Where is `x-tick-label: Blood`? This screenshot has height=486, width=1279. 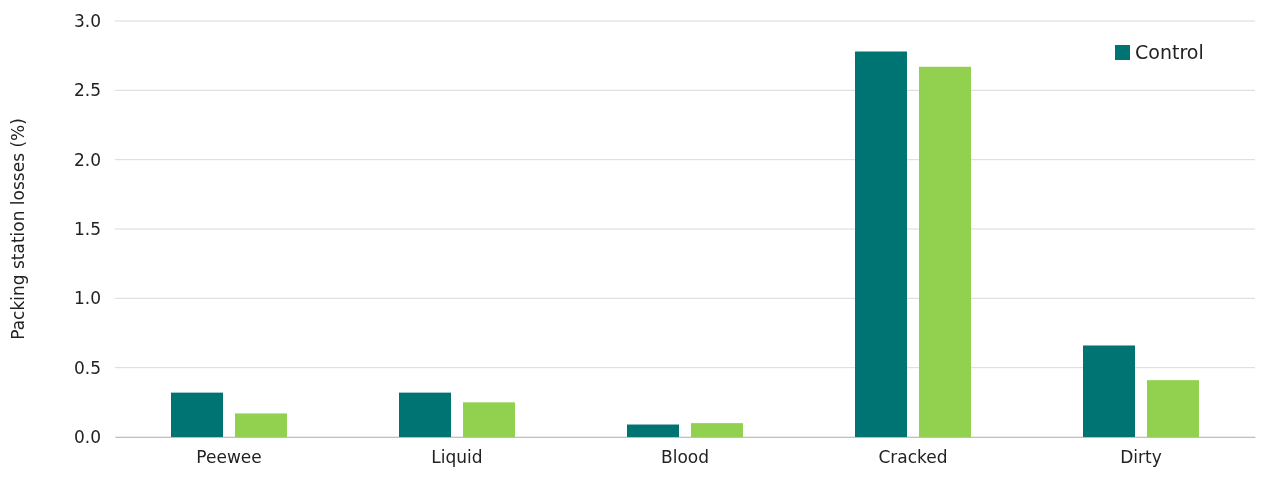
x-tick-label: Blood is located at coordinates (685, 457).